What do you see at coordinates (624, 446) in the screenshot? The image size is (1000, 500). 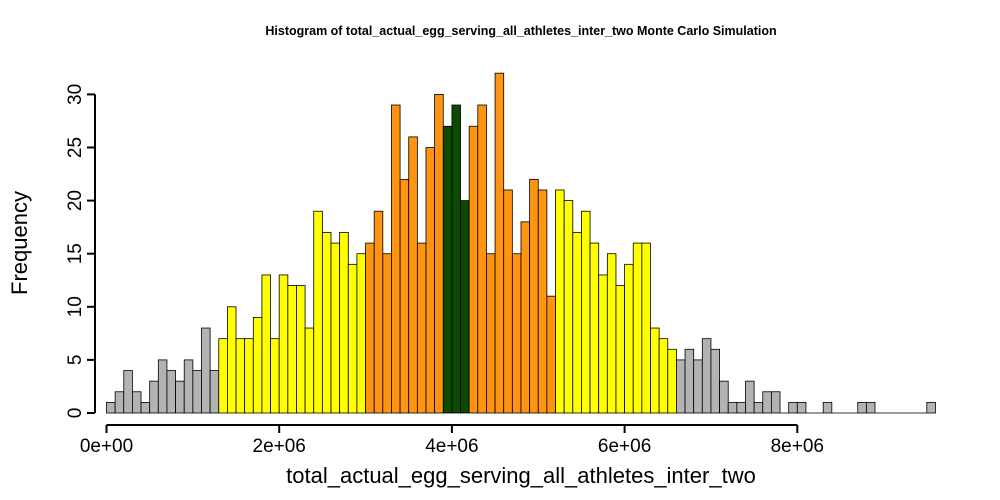 I see `x-tick-label: 6e+06` at bounding box center [624, 446].